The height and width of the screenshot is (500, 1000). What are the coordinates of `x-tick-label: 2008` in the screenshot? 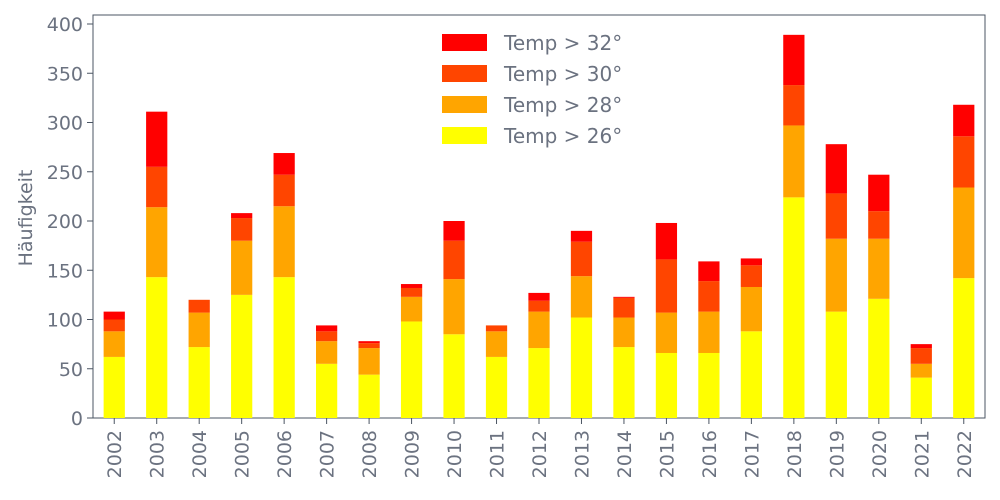 It's located at (370, 454).